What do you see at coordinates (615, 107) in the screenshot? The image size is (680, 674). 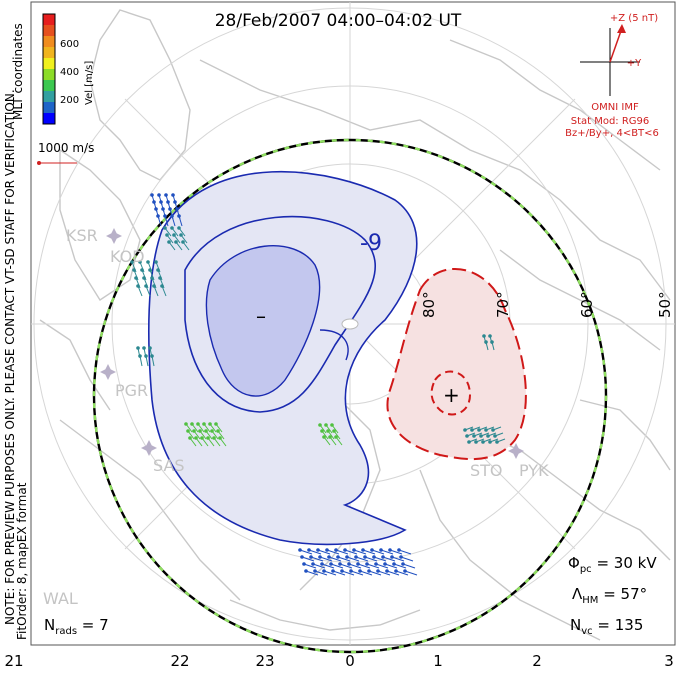 I see `imf-source: OMNI IMF` at bounding box center [615, 107].